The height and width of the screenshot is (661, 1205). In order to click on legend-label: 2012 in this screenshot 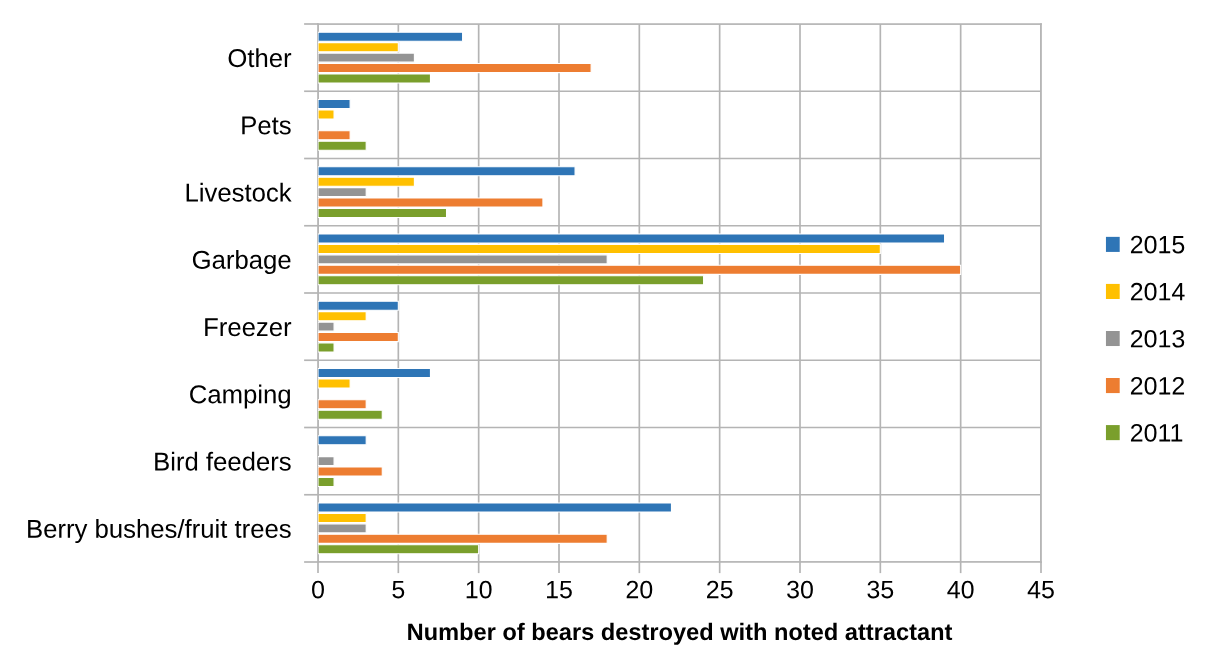, I will do `click(1157, 385)`.